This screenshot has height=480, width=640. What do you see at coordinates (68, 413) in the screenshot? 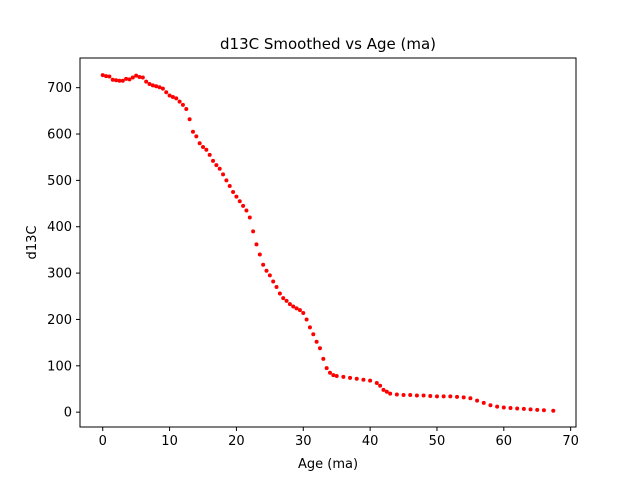
I see `y-tick-label: 0` at bounding box center [68, 413].